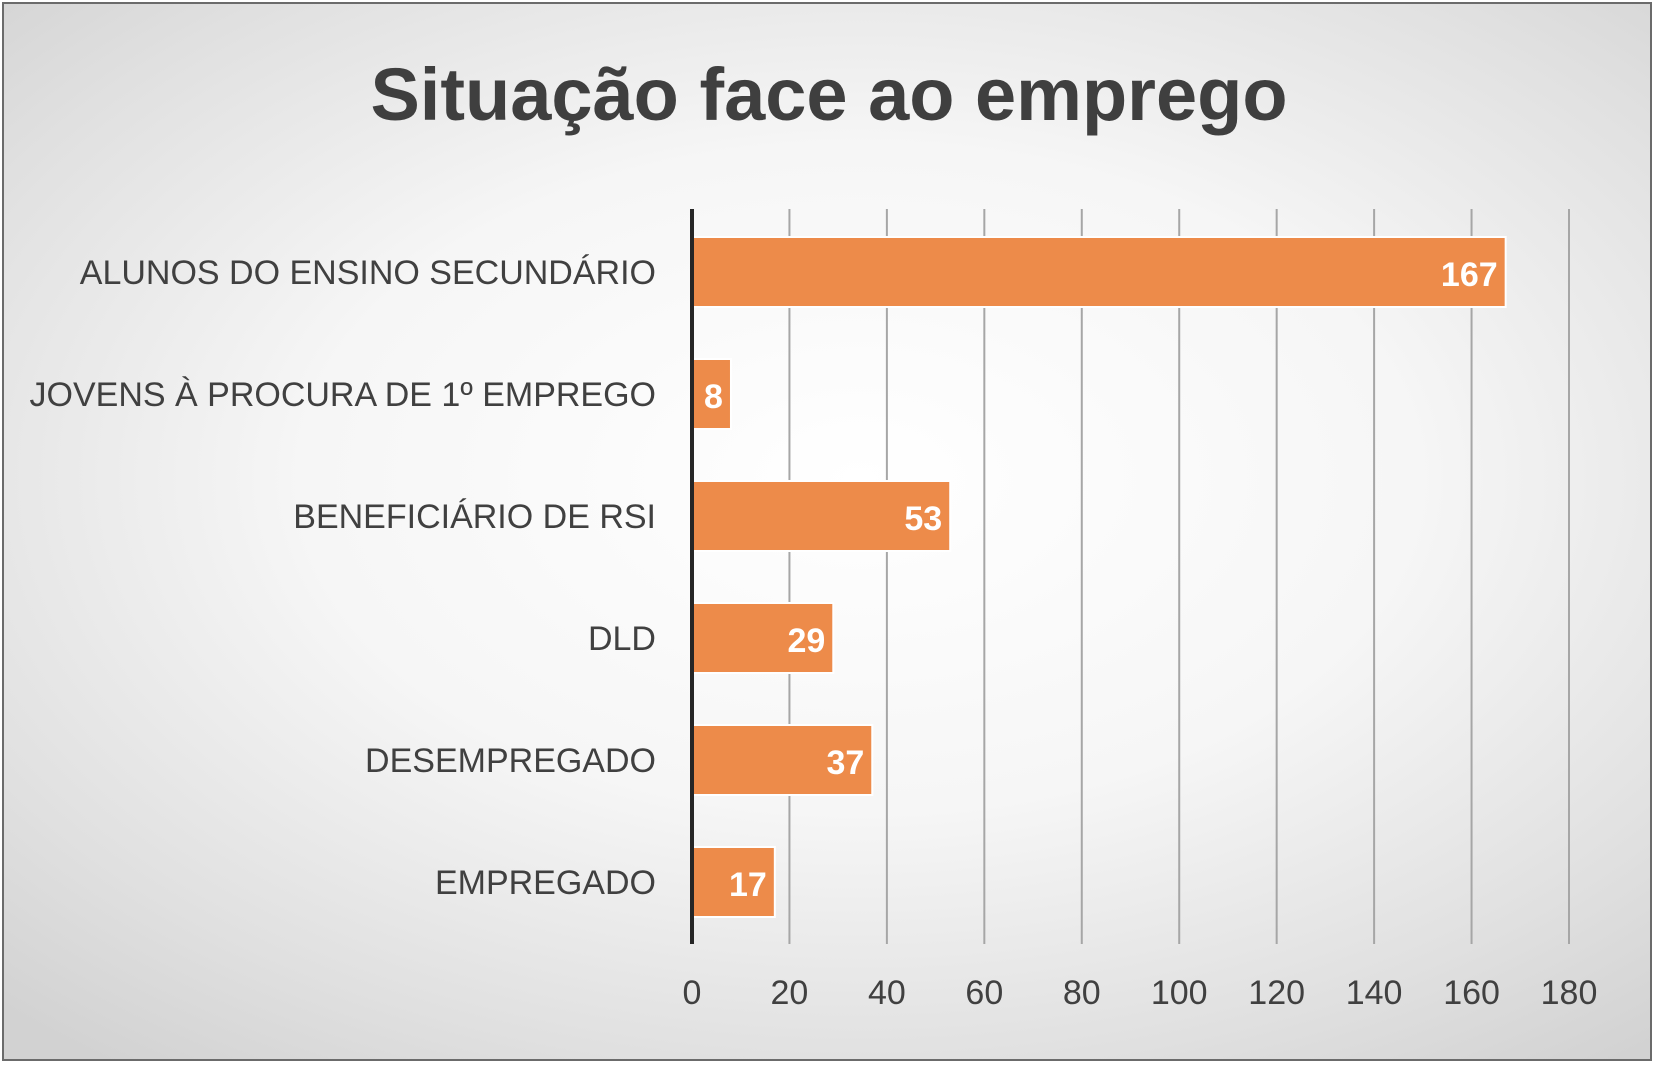 The image size is (1656, 1065). I want to click on data-label: 167, so click(1469, 275).